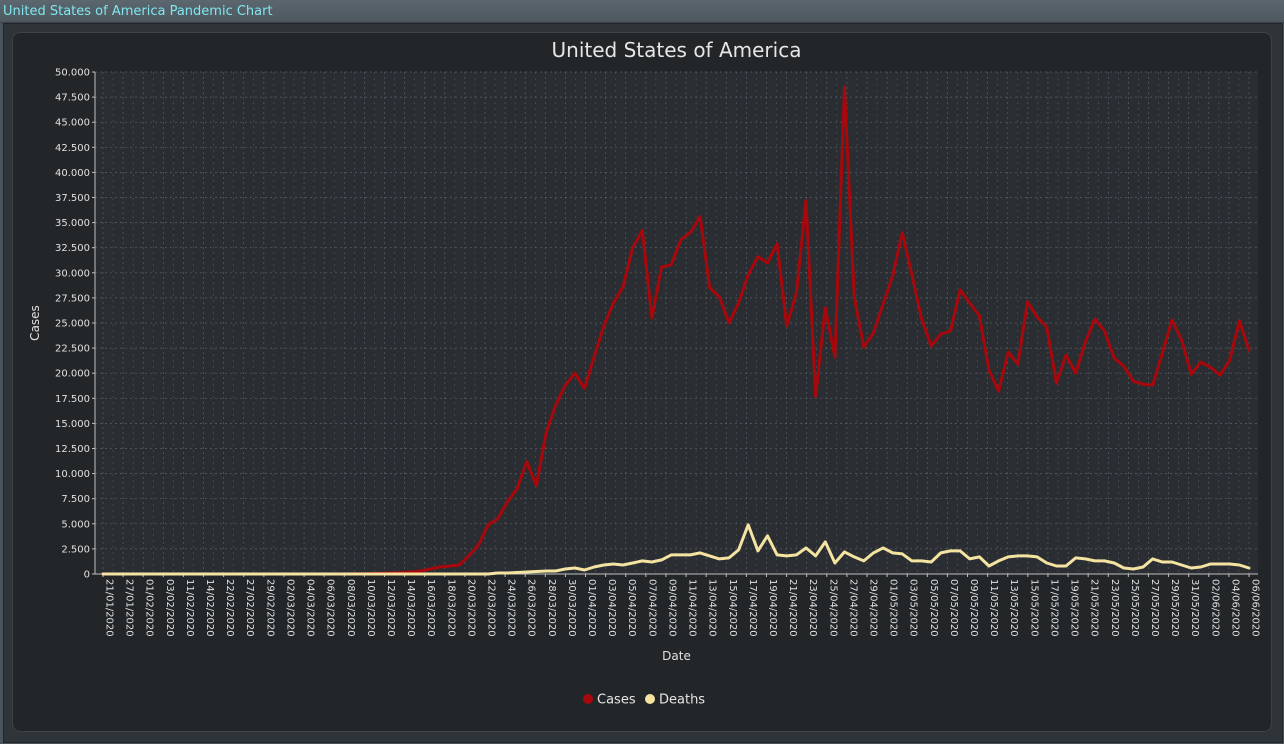 This screenshot has width=1284, height=744. Describe the element at coordinates (430, 608) in the screenshot. I see `x-tick-label: 16/03/2020` at that location.